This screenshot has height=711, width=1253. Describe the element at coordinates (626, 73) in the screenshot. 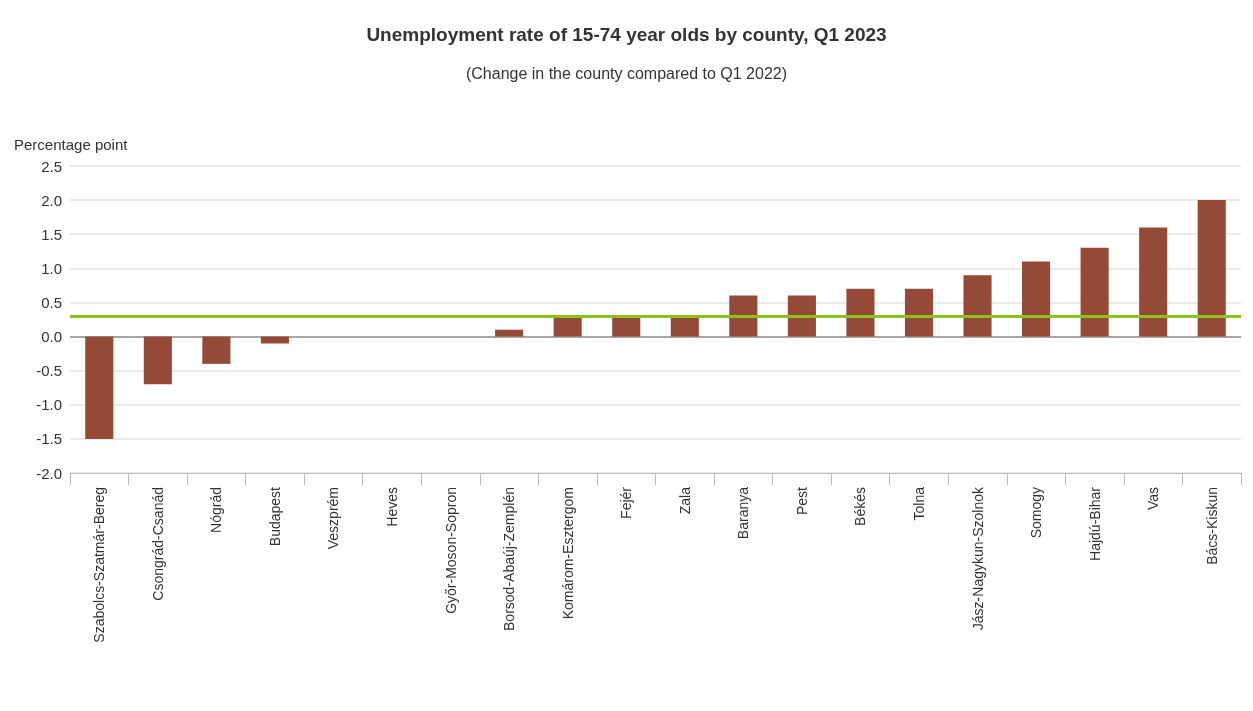

I see `chart-subtitle: (Change in the county compared to Q1 2022)` at that location.